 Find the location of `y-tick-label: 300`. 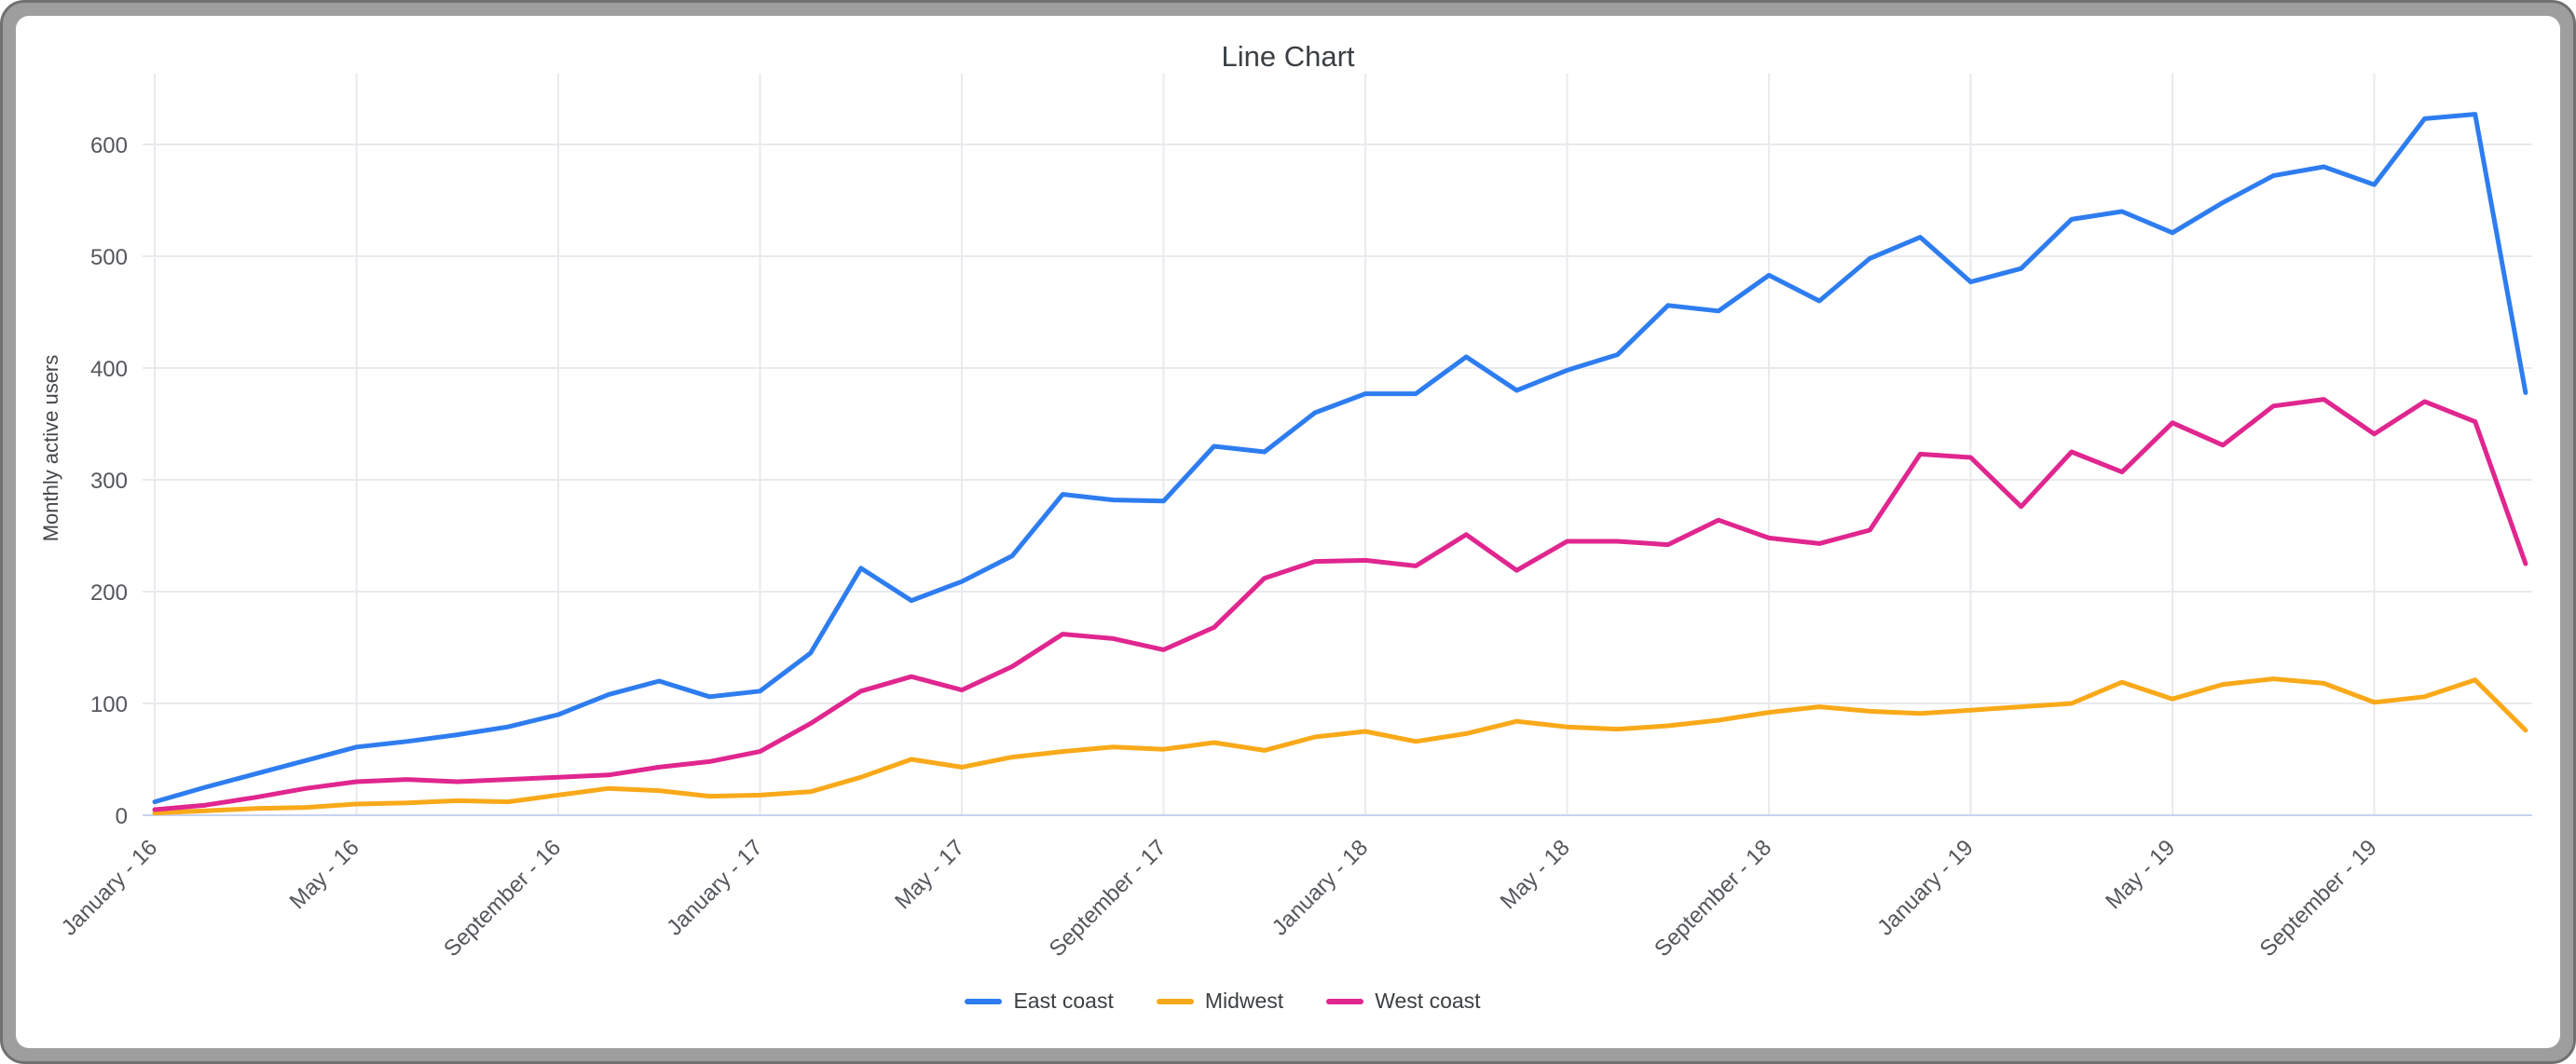

y-tick-label: 300 is located at coordinates (109, 481).